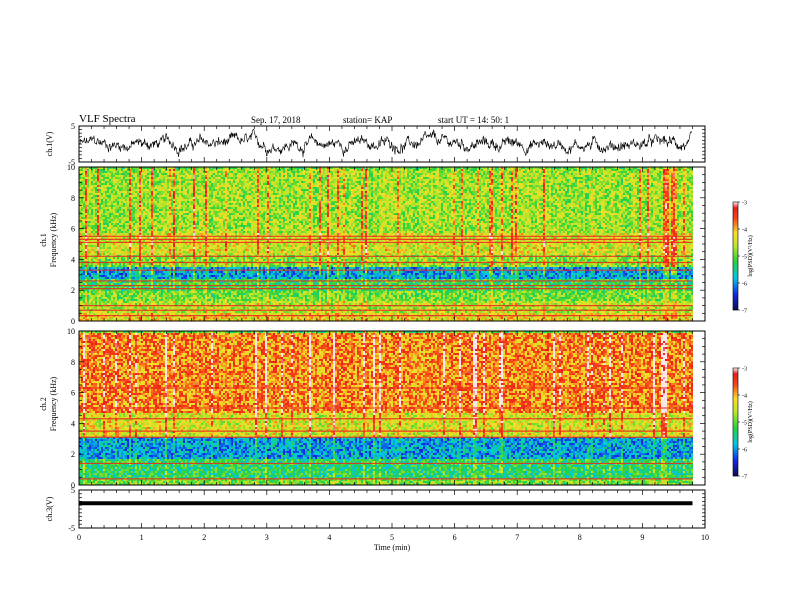  I want to click on ch2-colorbar-tick-label: -4, so click(744, 397).